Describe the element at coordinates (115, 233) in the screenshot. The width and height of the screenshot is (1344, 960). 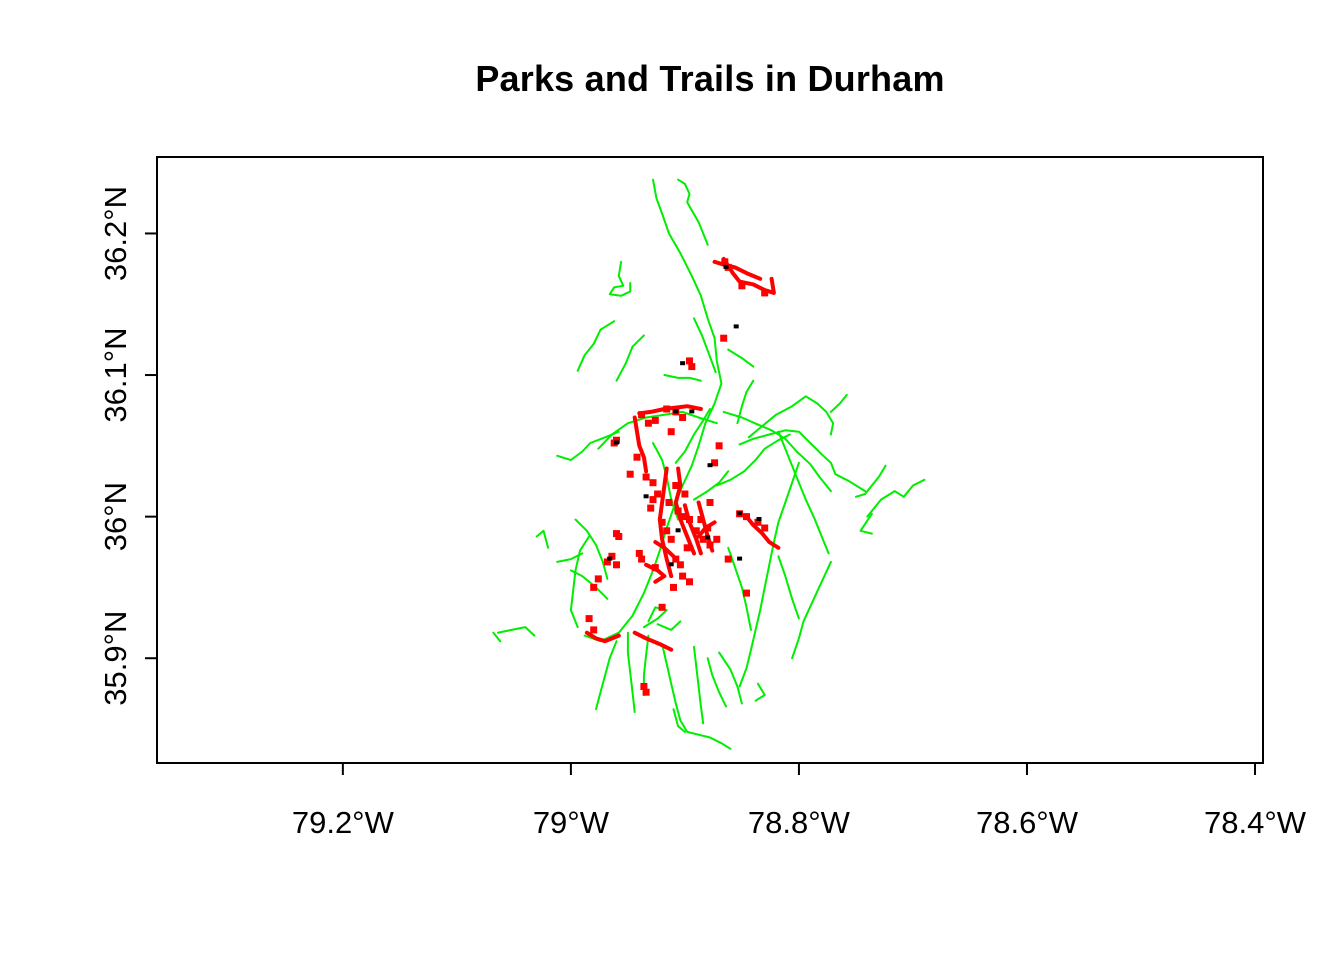
I see `y-tick-label: 36.2°N` at that location.